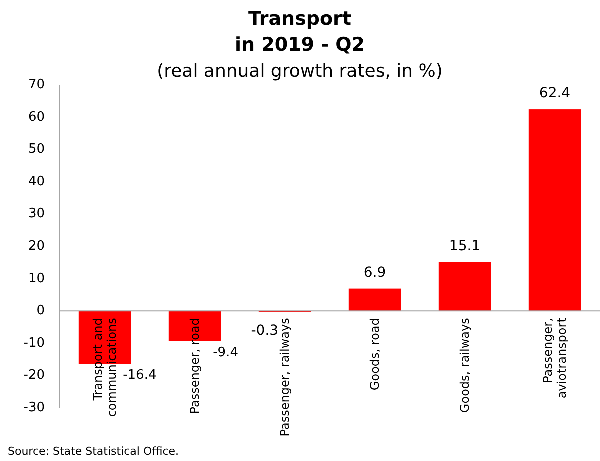 The width and height of the screenshot is (600, 461). Describe the element at coordinates (36, 85) in the screenshot. I see `y-tick-label: 70` at that location.